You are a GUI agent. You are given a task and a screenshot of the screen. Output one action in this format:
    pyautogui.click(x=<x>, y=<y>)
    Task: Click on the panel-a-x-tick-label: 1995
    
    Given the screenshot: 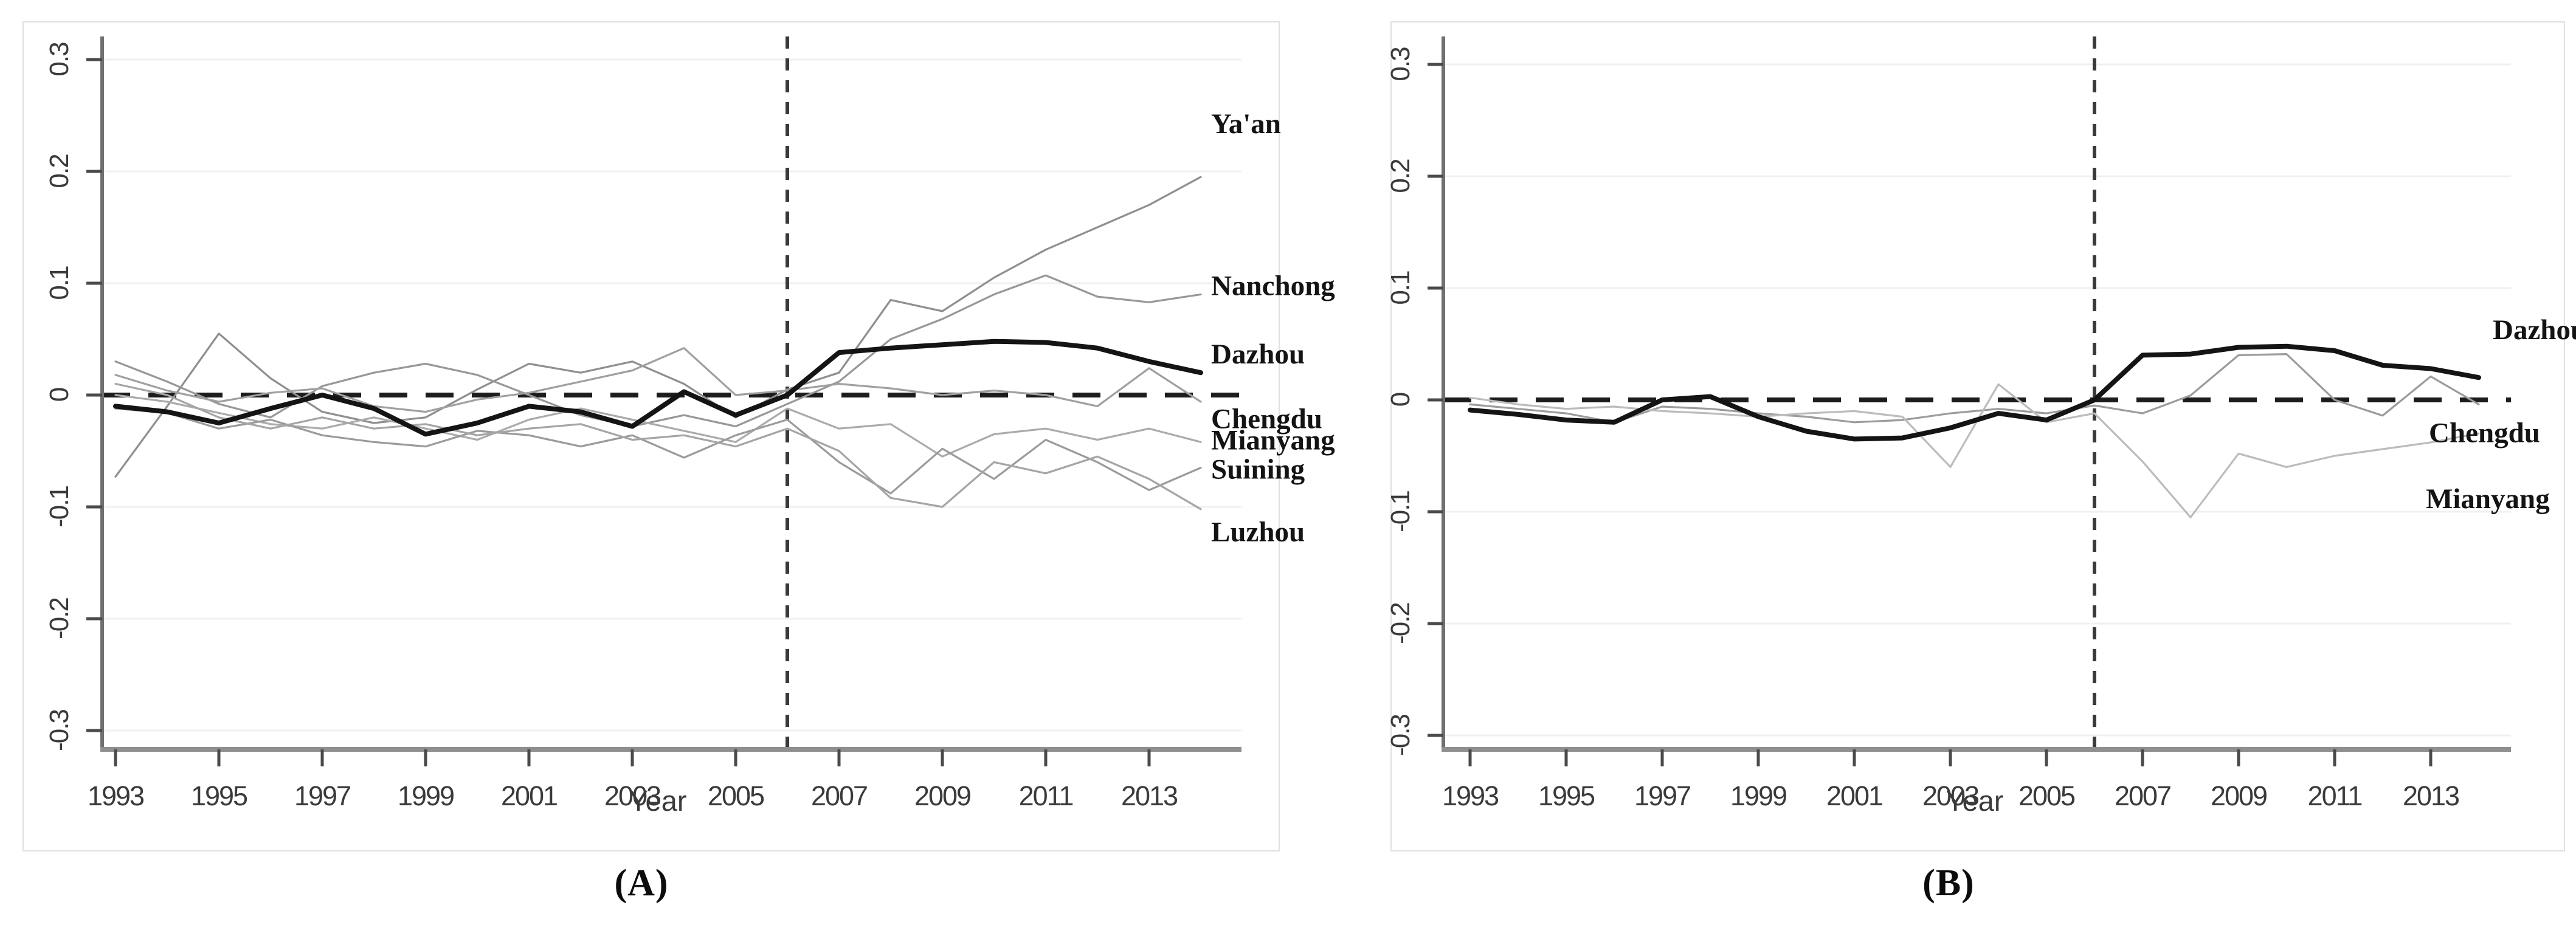 What is the action you would take?
    pyautogui.click(x=219, y=795)
    